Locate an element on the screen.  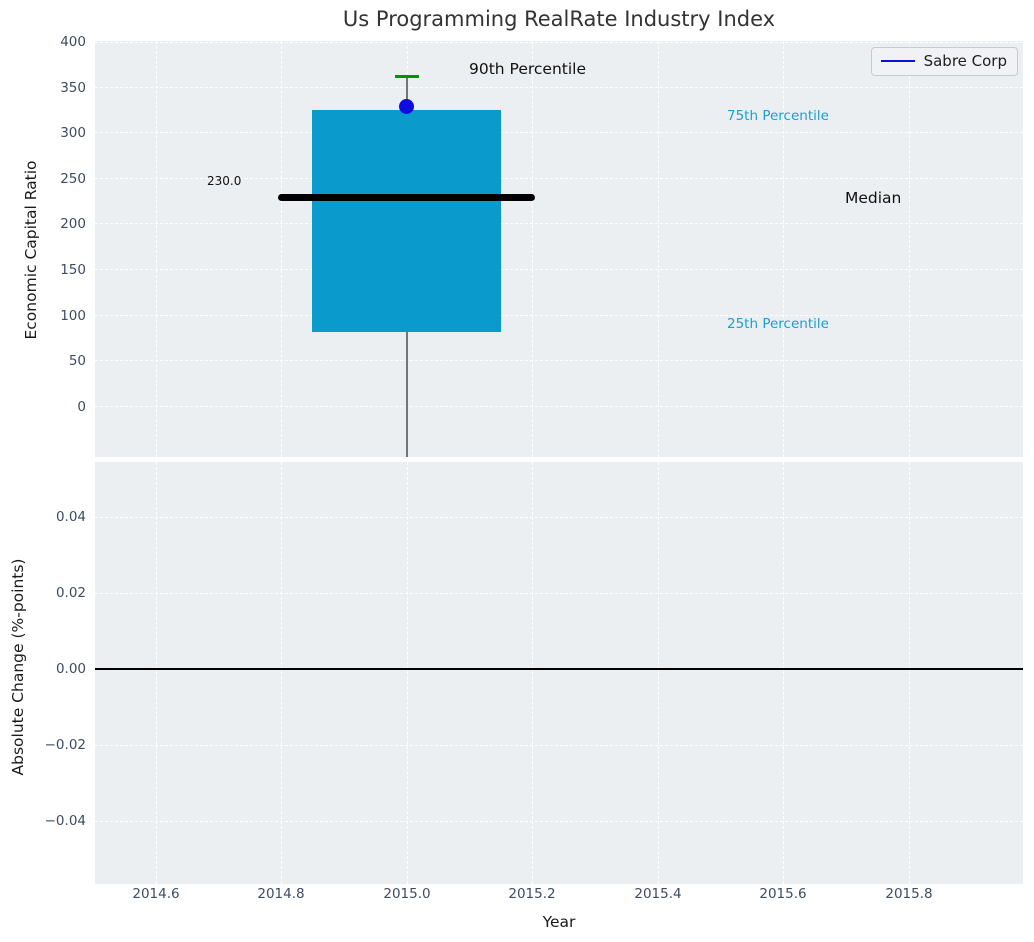
legend: Sabre Corp is located at coordinates (944, 61).